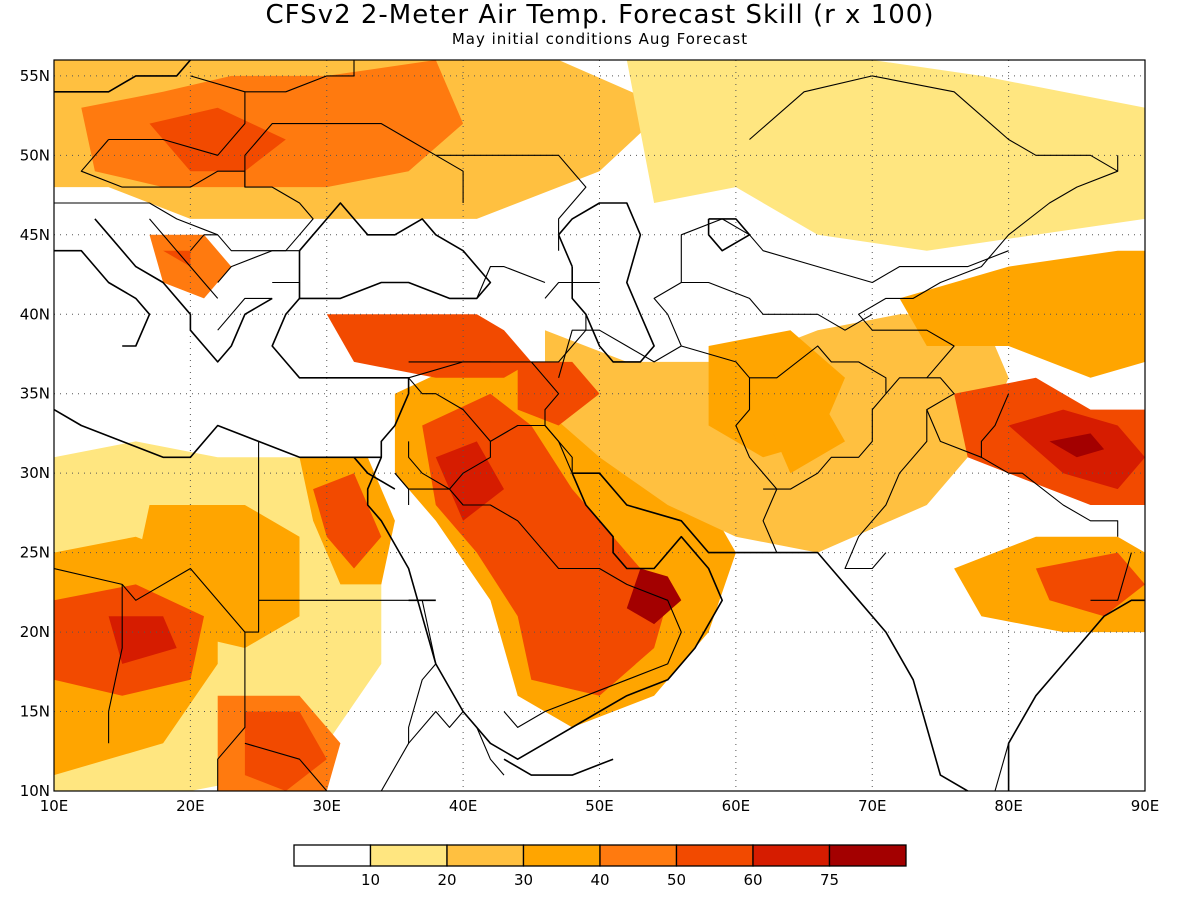  Describe the element at coordinates (35, 473) in the screenshot. I see `lat-label-30N: 30N` at that location.